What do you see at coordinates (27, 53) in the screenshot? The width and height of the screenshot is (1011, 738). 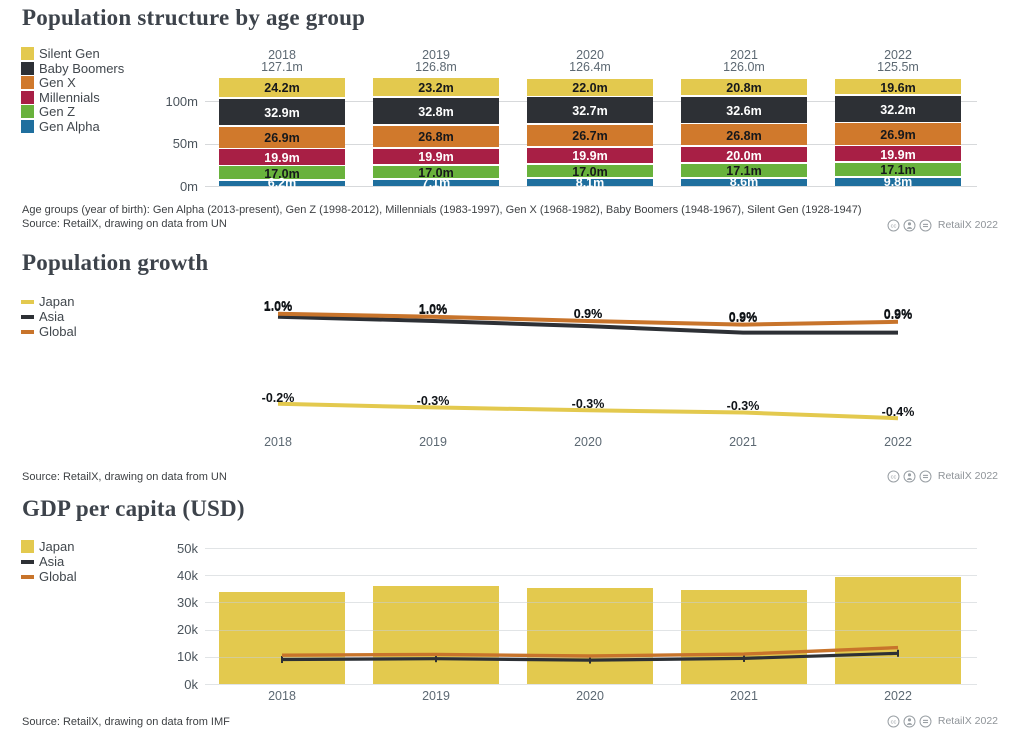 I see `silent-gen-legend-swatch` at bounding box center [27, 53].